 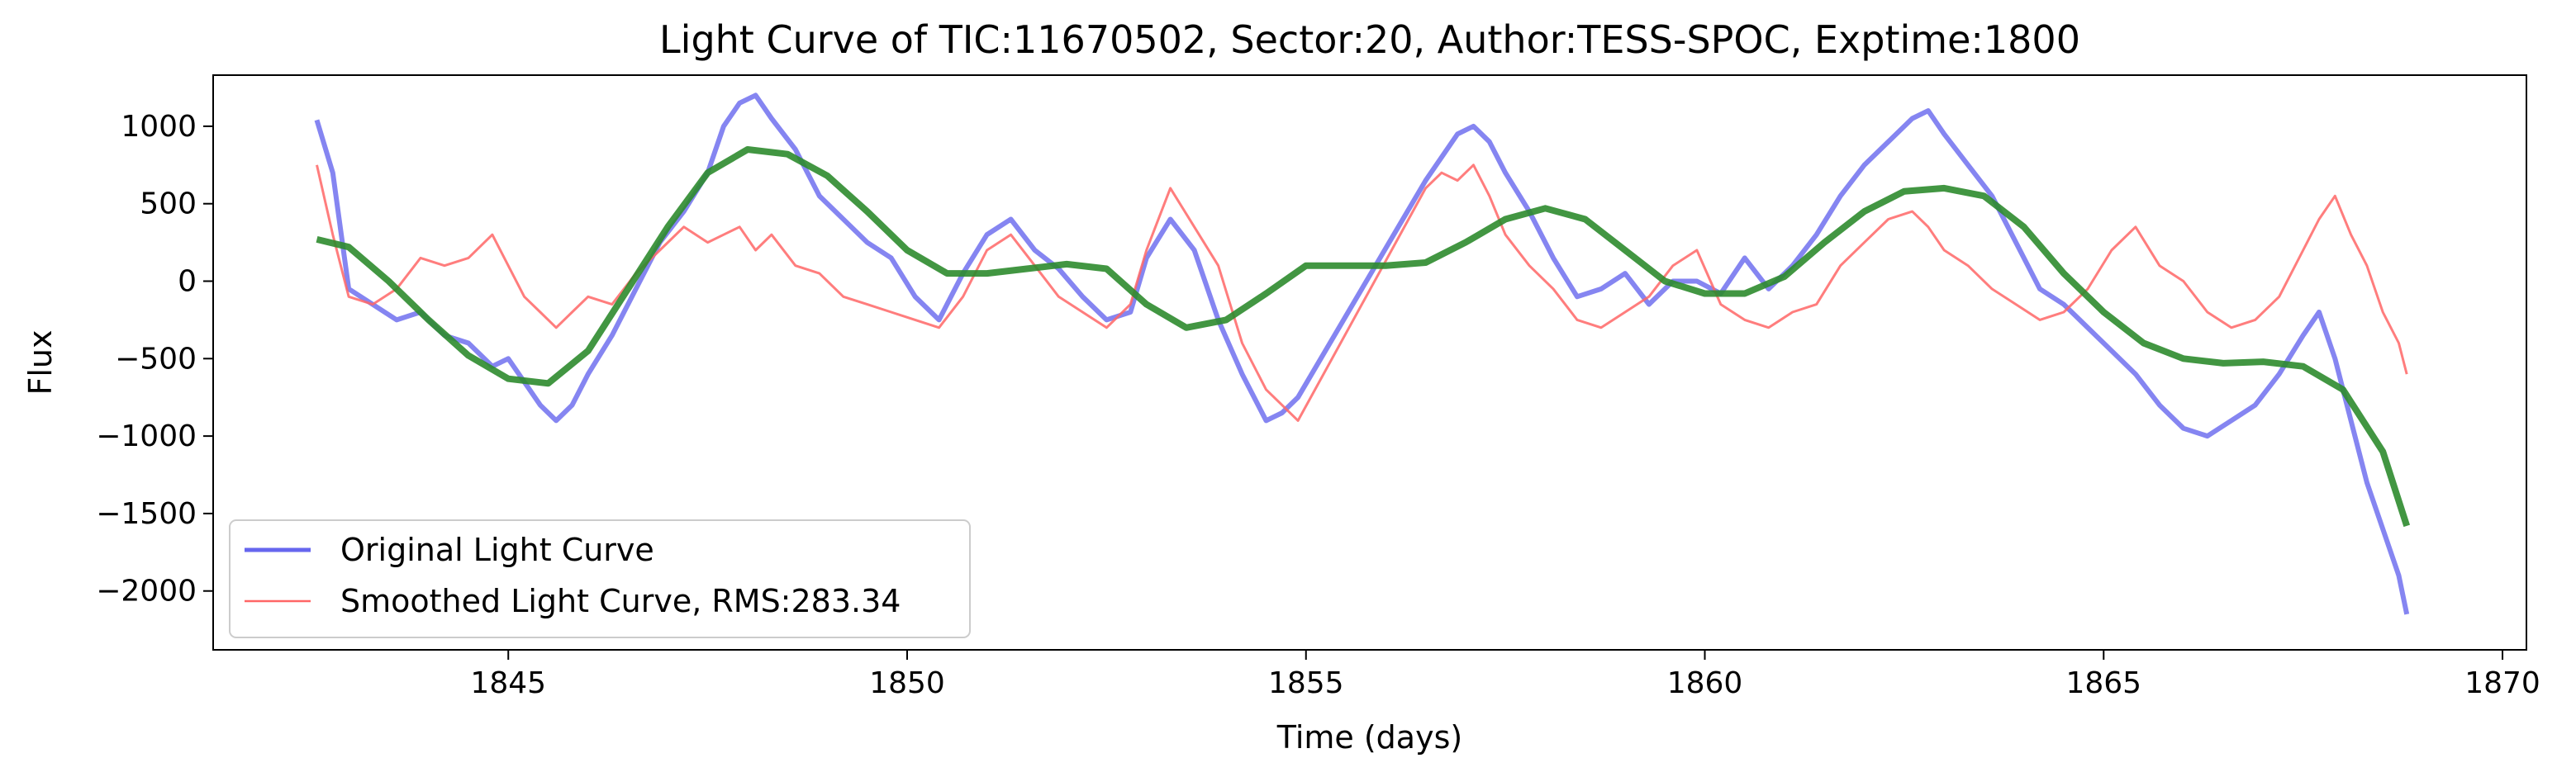 What do you see at coordinates (508, 683) in the screenshot?
I see `x-tick-label: 1845` at bounding box center [508, 683].